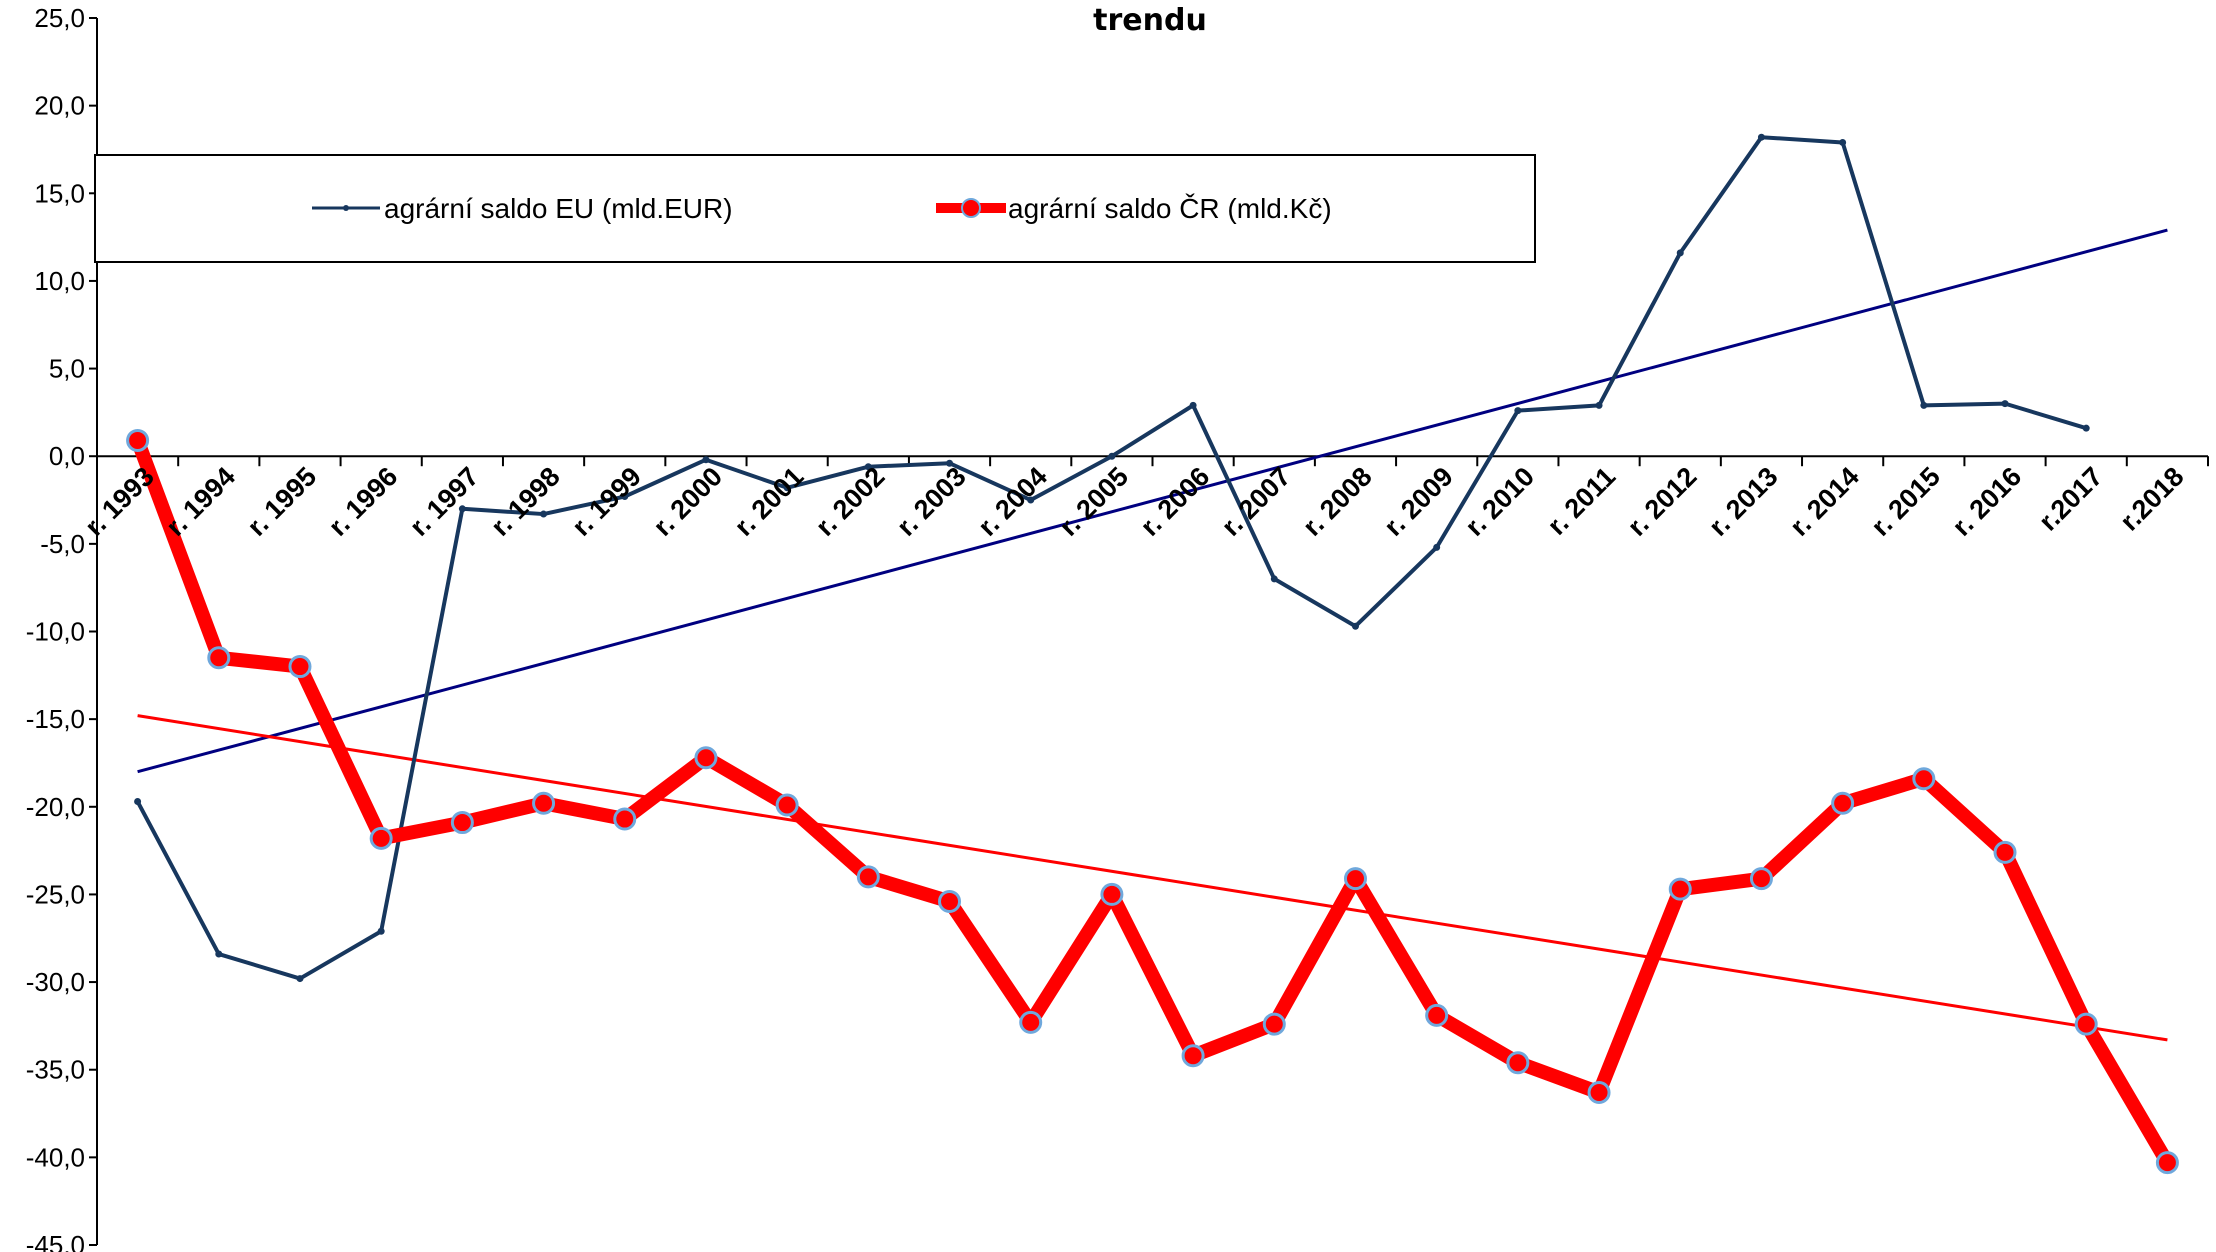 The width and height of the screenshot is (2216, 1252). What do you see at coordinates (200, 501) in the screenshot?
I see `x-category-label: r. 1994` at bounding box center [200, 501].